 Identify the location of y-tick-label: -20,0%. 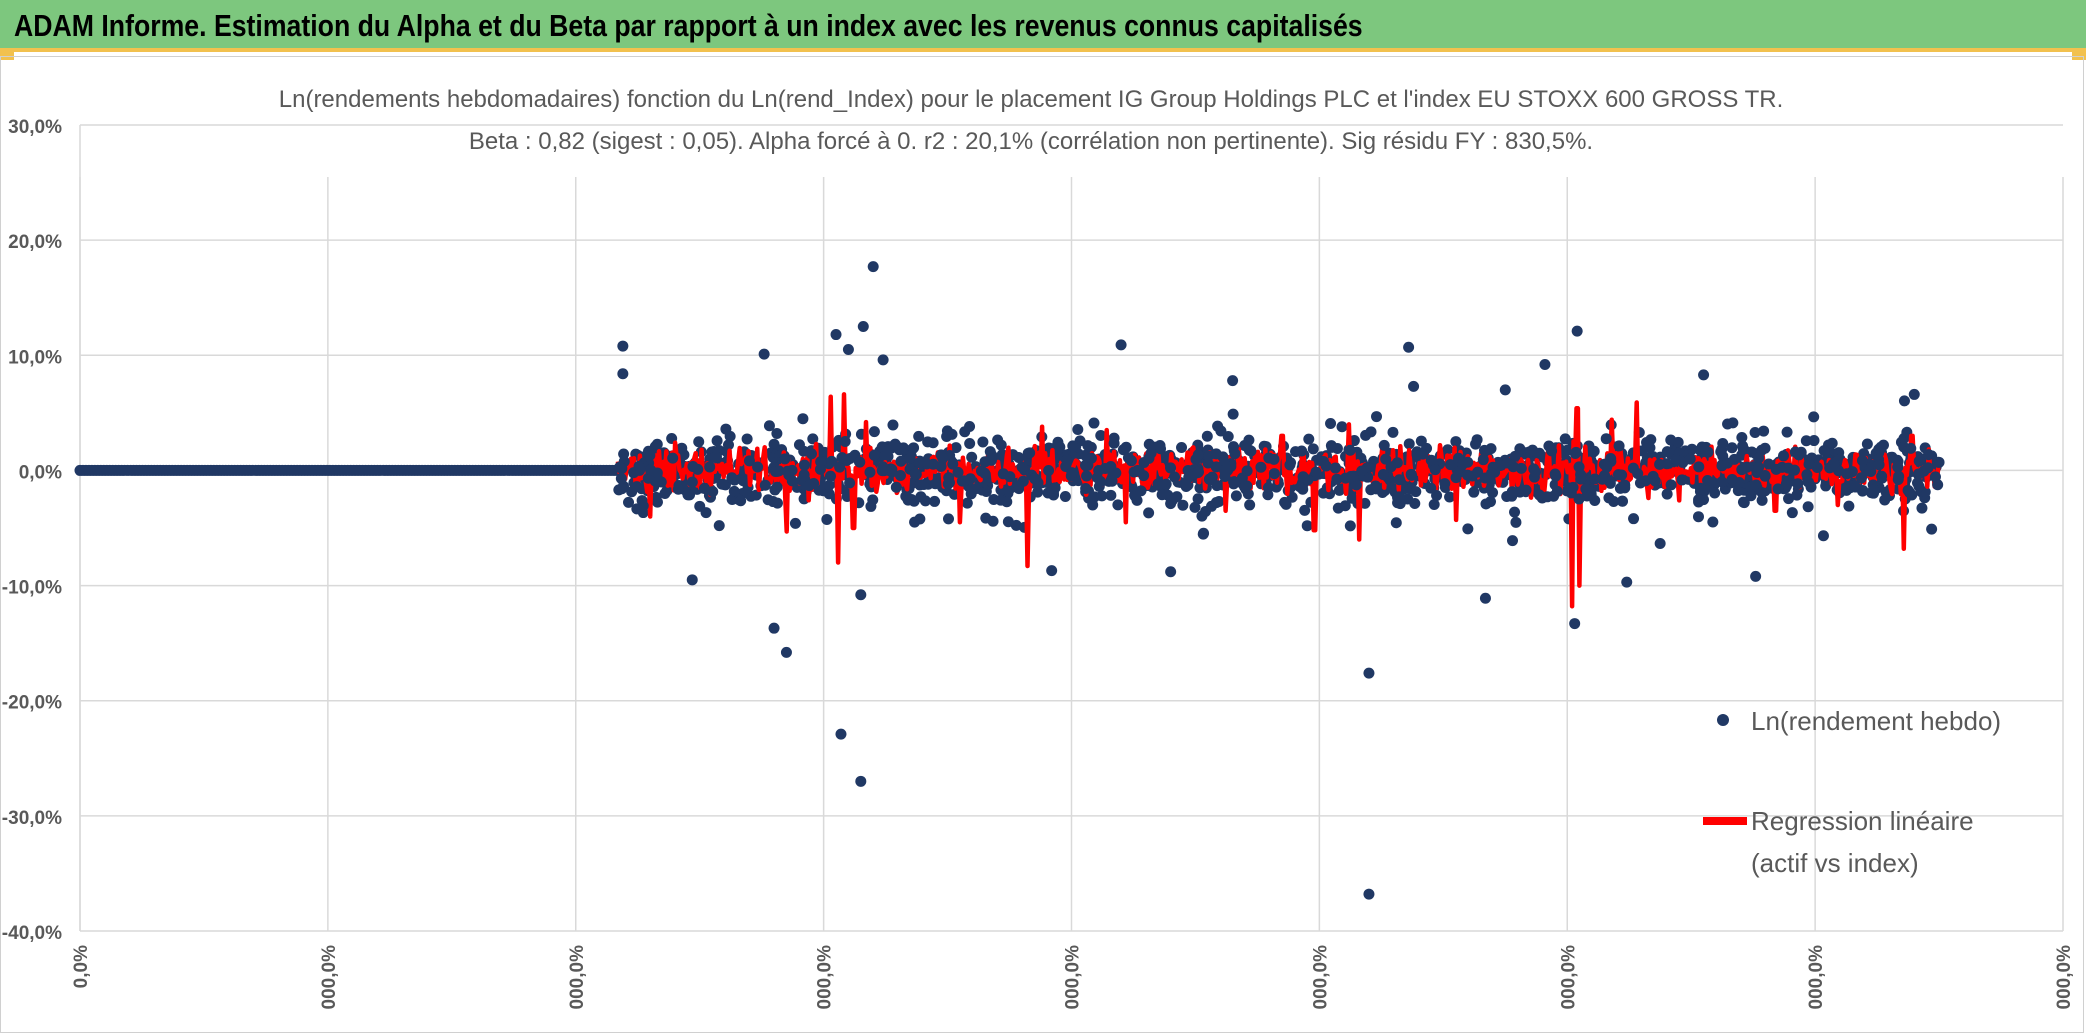
(32, 703).